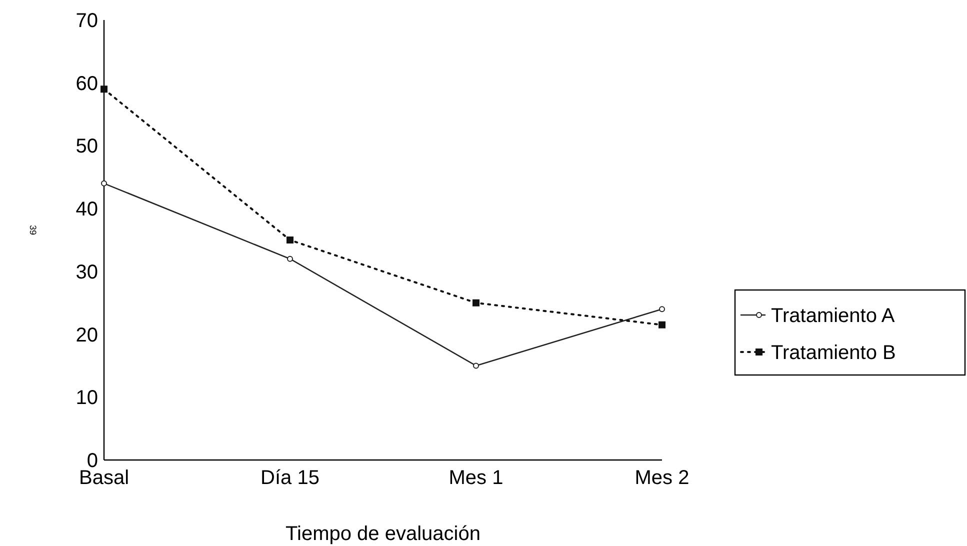 Image resolution: width=967 pixels, height=546 pixels. I want to click on y-tick-label: 20, so click(87, 335).